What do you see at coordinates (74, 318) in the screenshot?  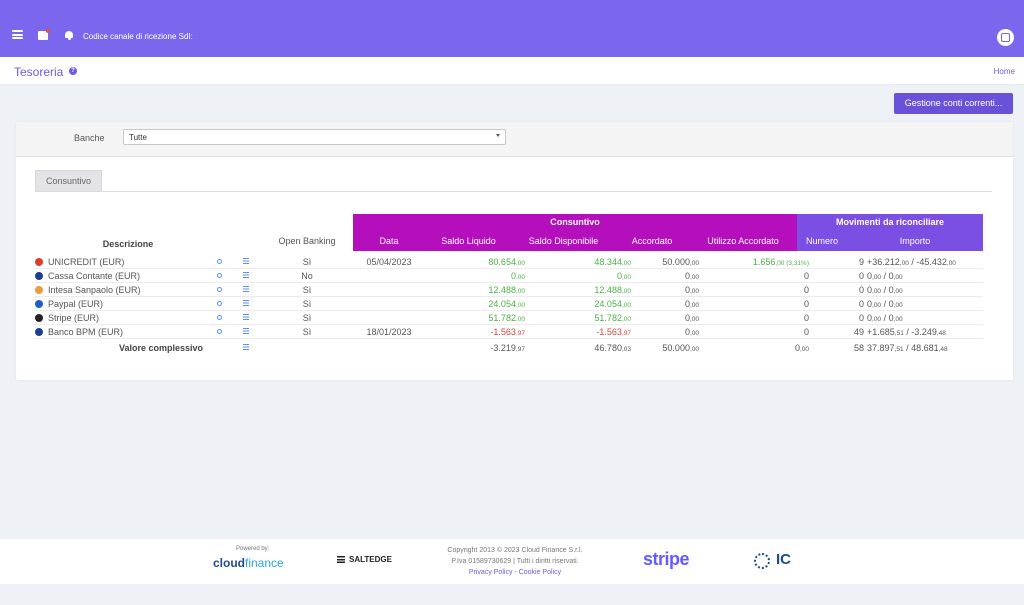 I see `account-name: Stripe (EUR)` at bounding box center [74, 318].